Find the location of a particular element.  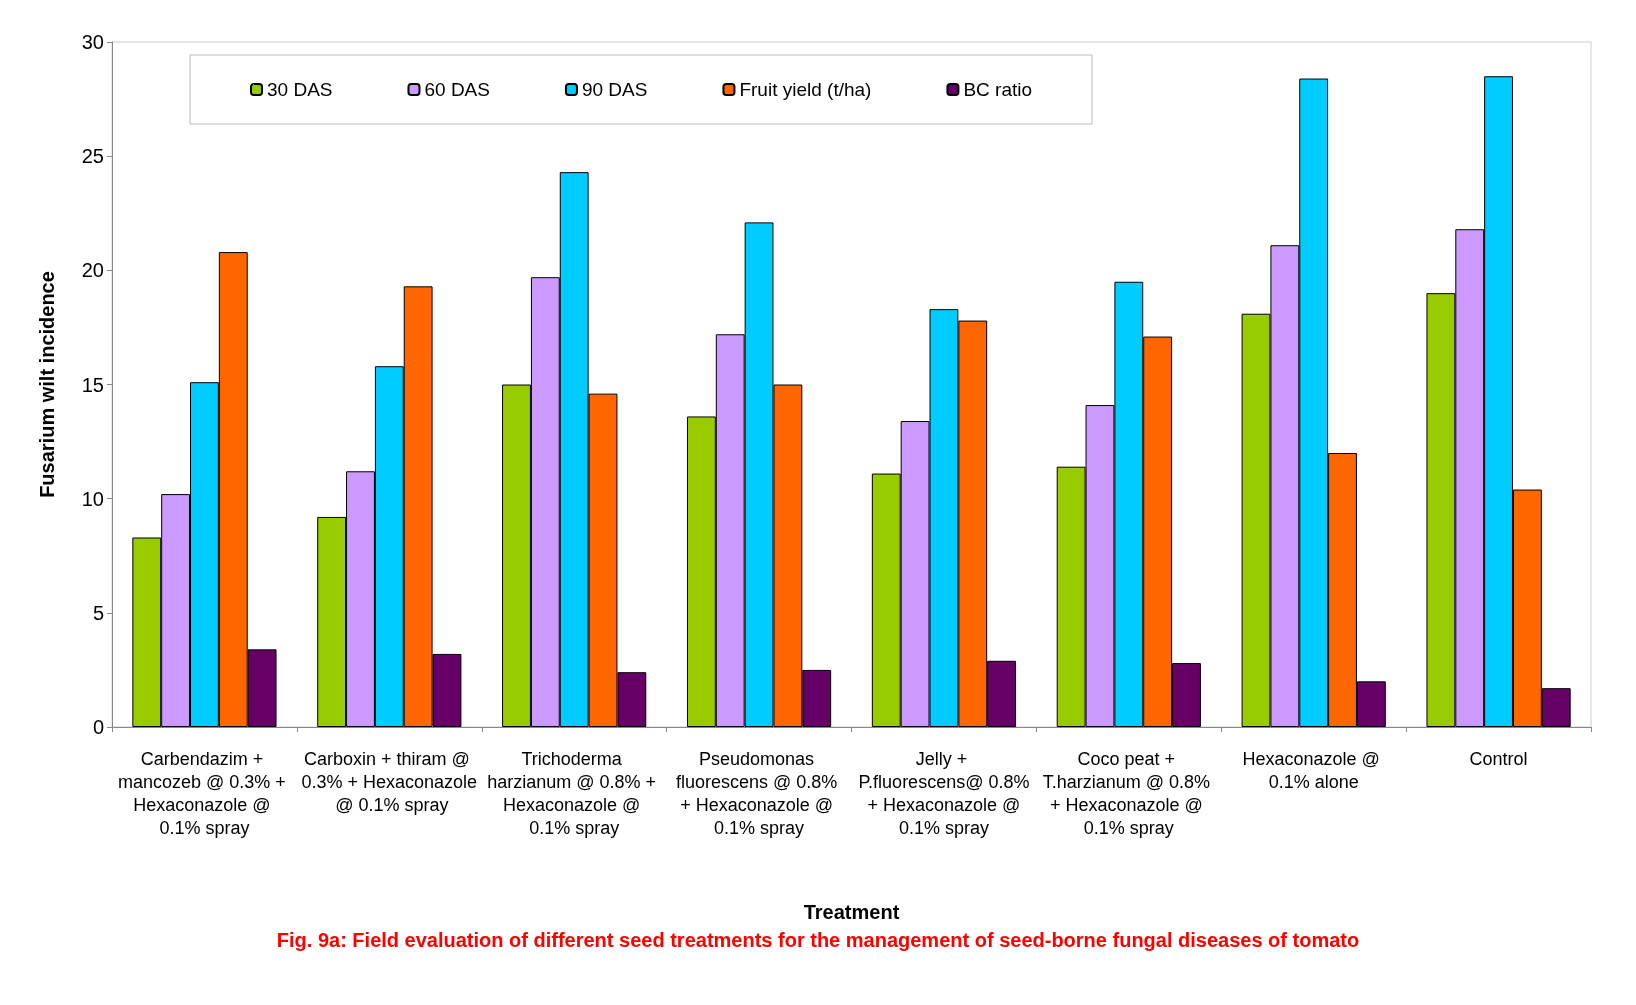

legend-label: 60 DAS is located at coordinates (457, 89).